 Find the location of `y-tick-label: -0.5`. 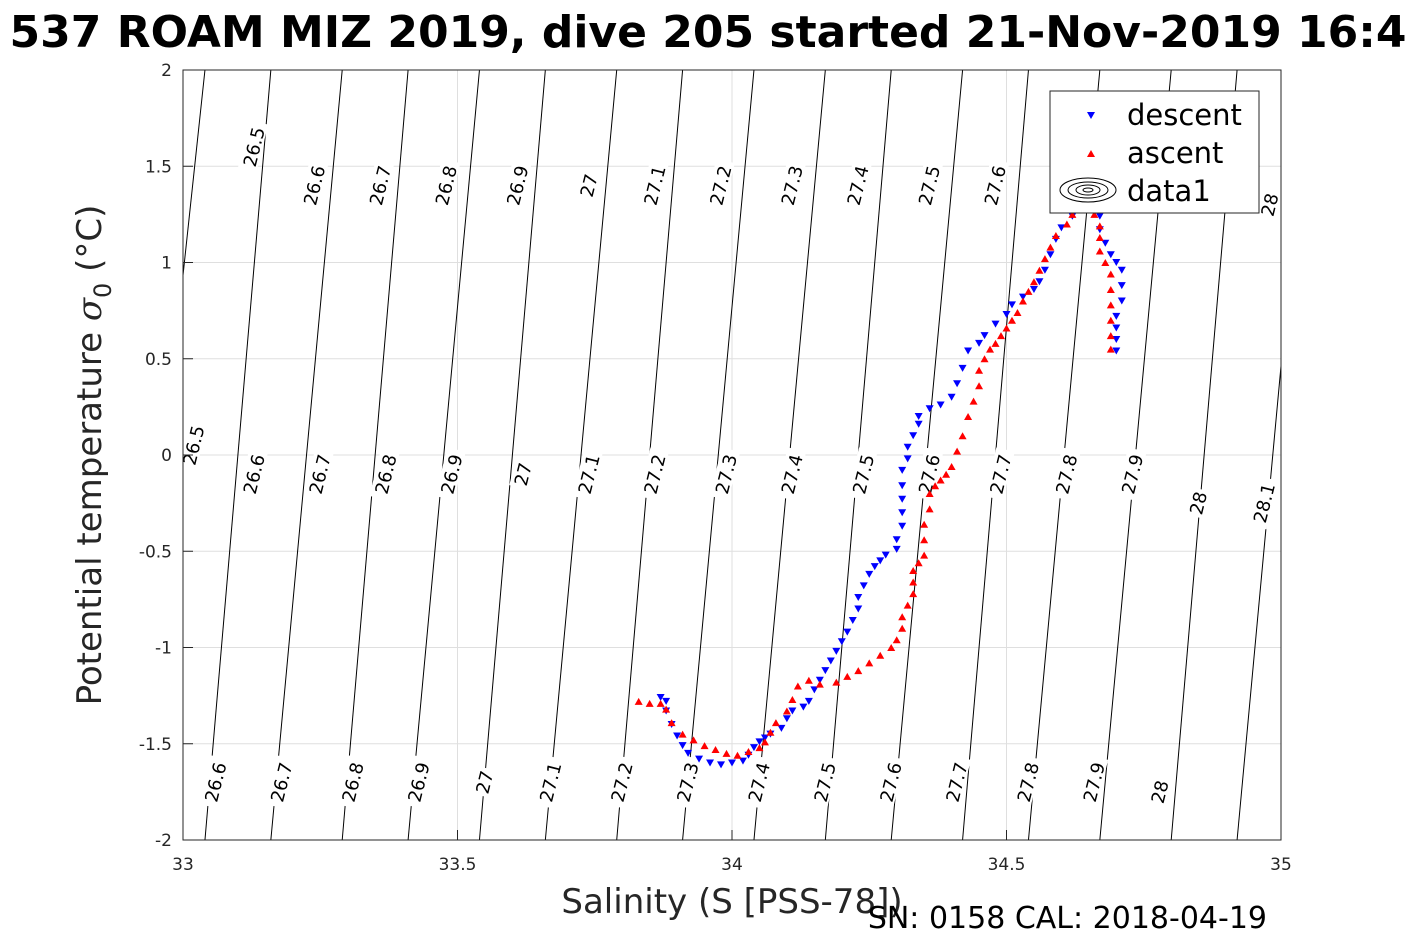

y-tick-label: -0.5 is located at coordinates (155, 552).